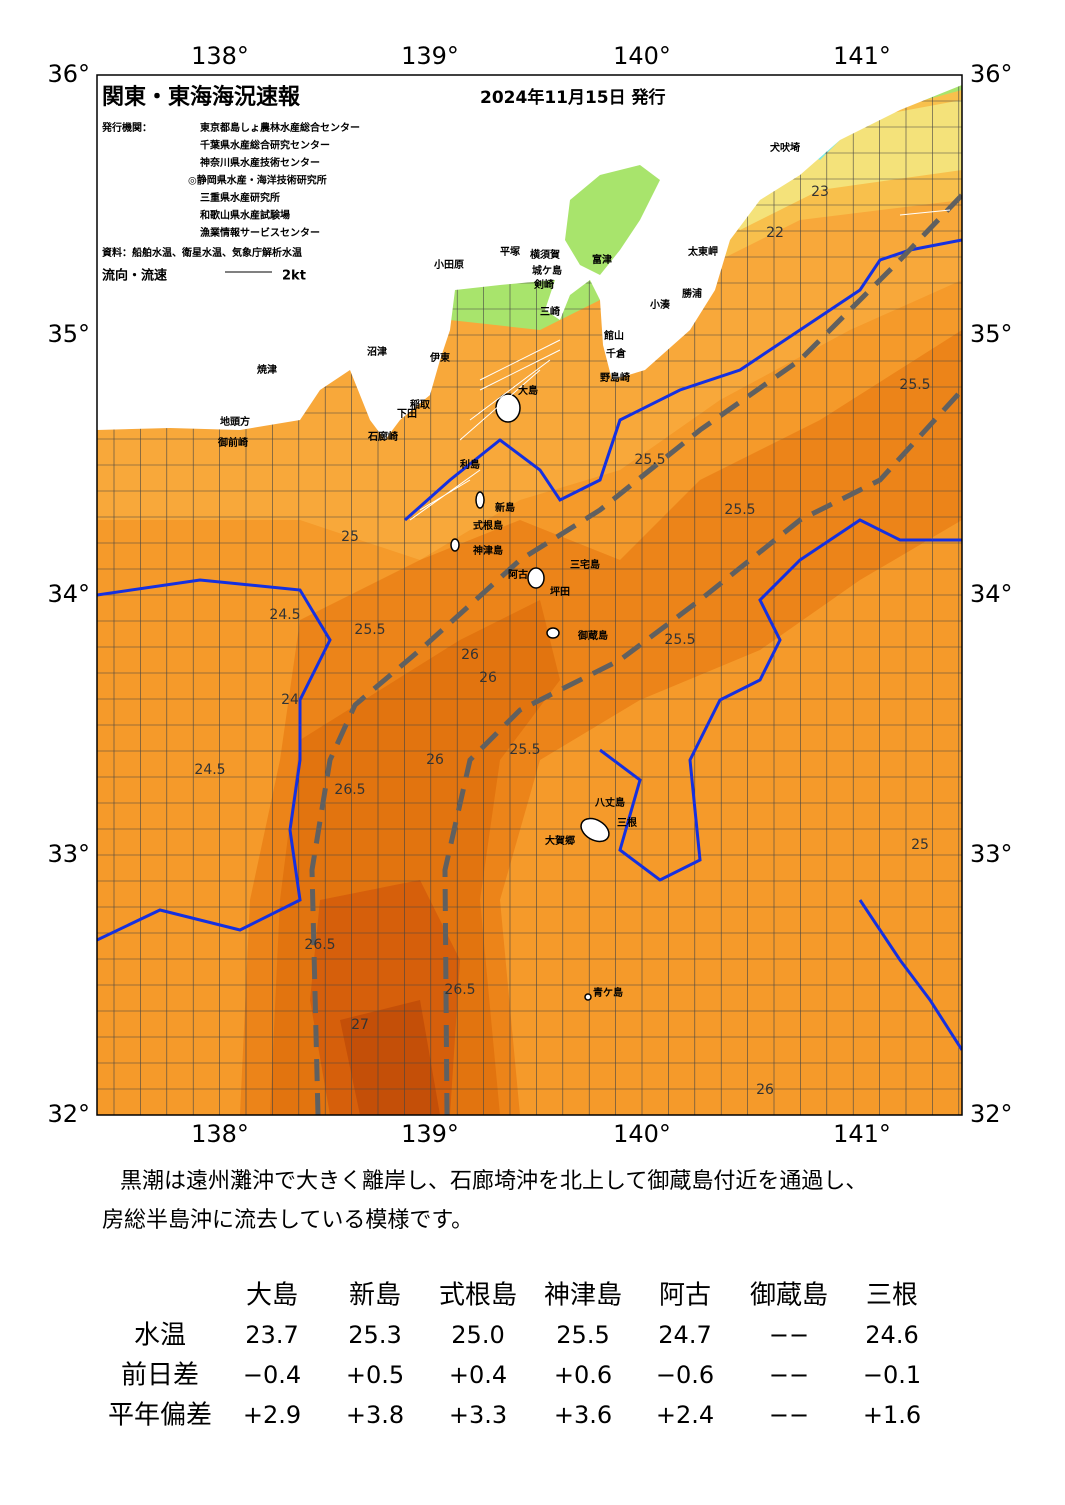 Image resolution: width=1065 pixels, height=1505 pixels. I want to click on row-label: 前日差, so click(160, 1376).